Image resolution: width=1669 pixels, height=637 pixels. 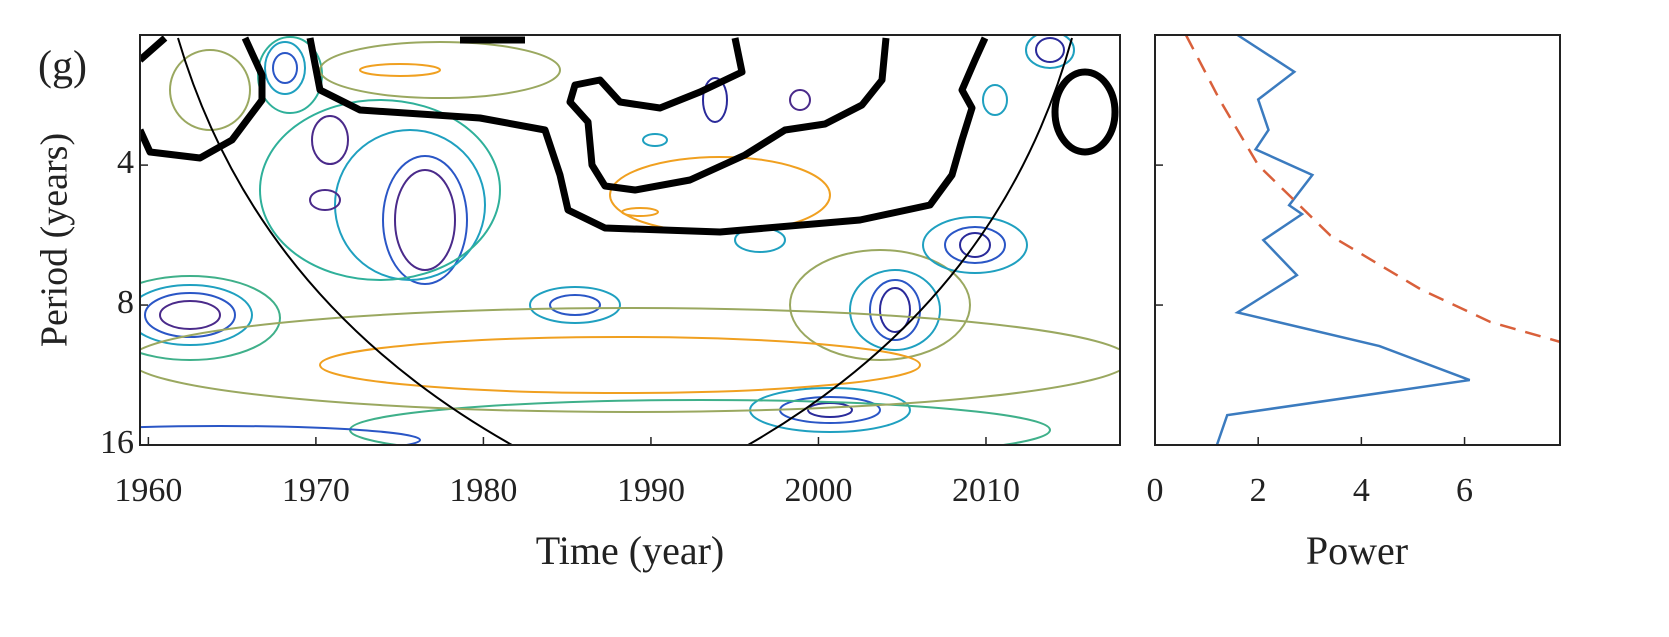 I want to click on panel-label: (g), so click(x=62, y=67).